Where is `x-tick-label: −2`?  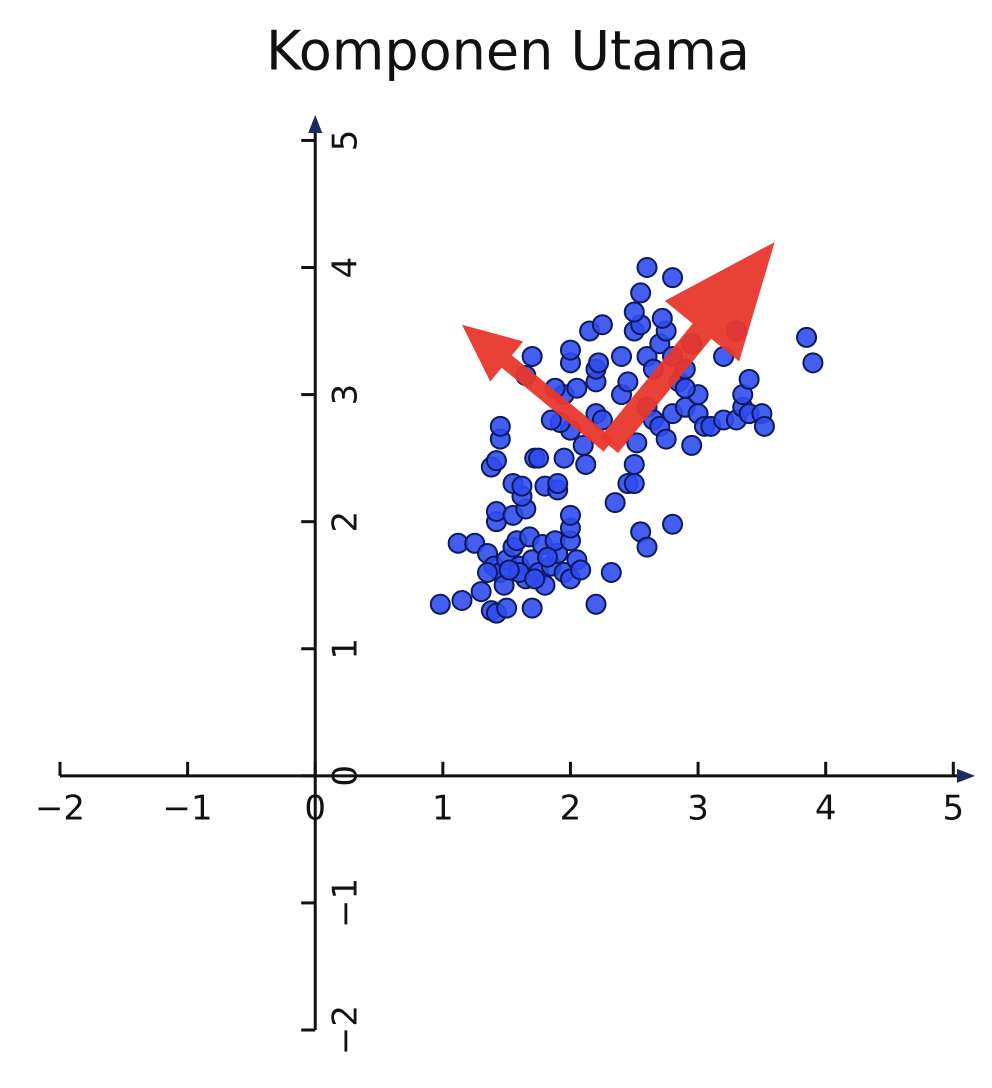 x-tick-label: −2 is located at coordinates (60, 808).